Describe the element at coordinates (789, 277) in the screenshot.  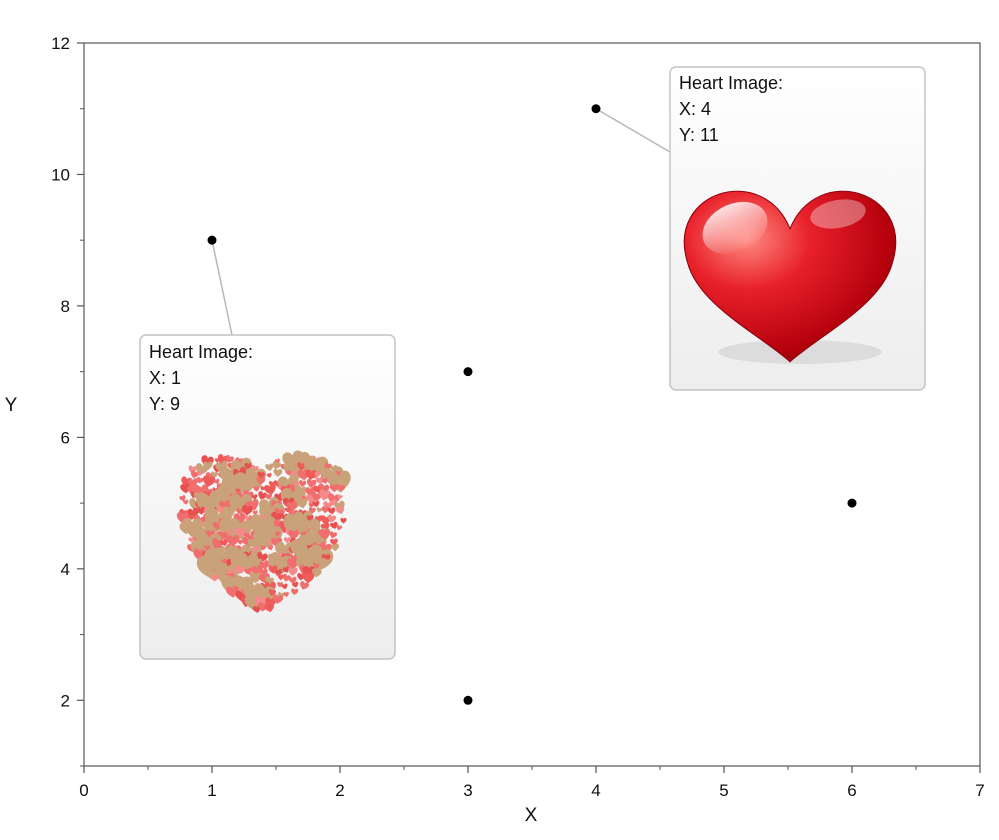
I see `red-glossy-heart-image` at that location.